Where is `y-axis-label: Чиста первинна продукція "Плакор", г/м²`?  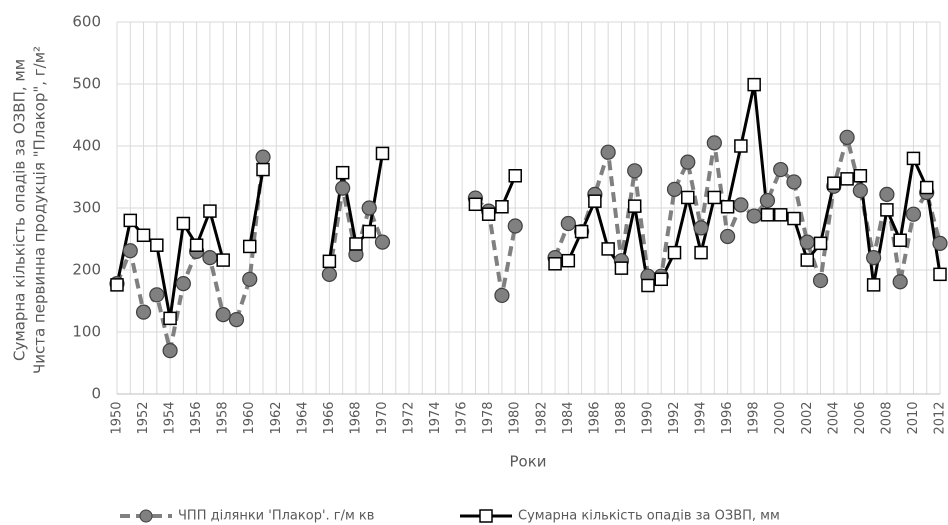 y-axis-label: Чиста первинна продукція "Плакор", г/м² is located at coordinates (40, 210).